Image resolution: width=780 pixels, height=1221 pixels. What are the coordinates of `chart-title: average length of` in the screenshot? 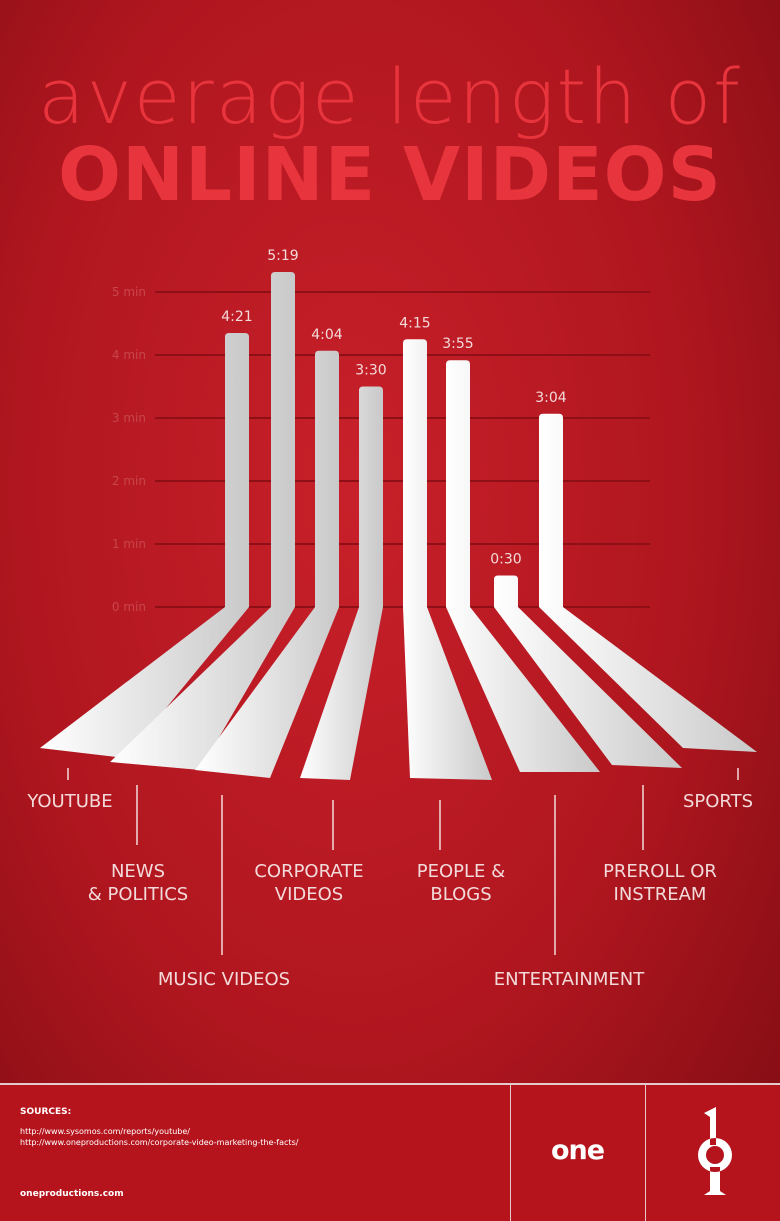 It's located at (390, 96).